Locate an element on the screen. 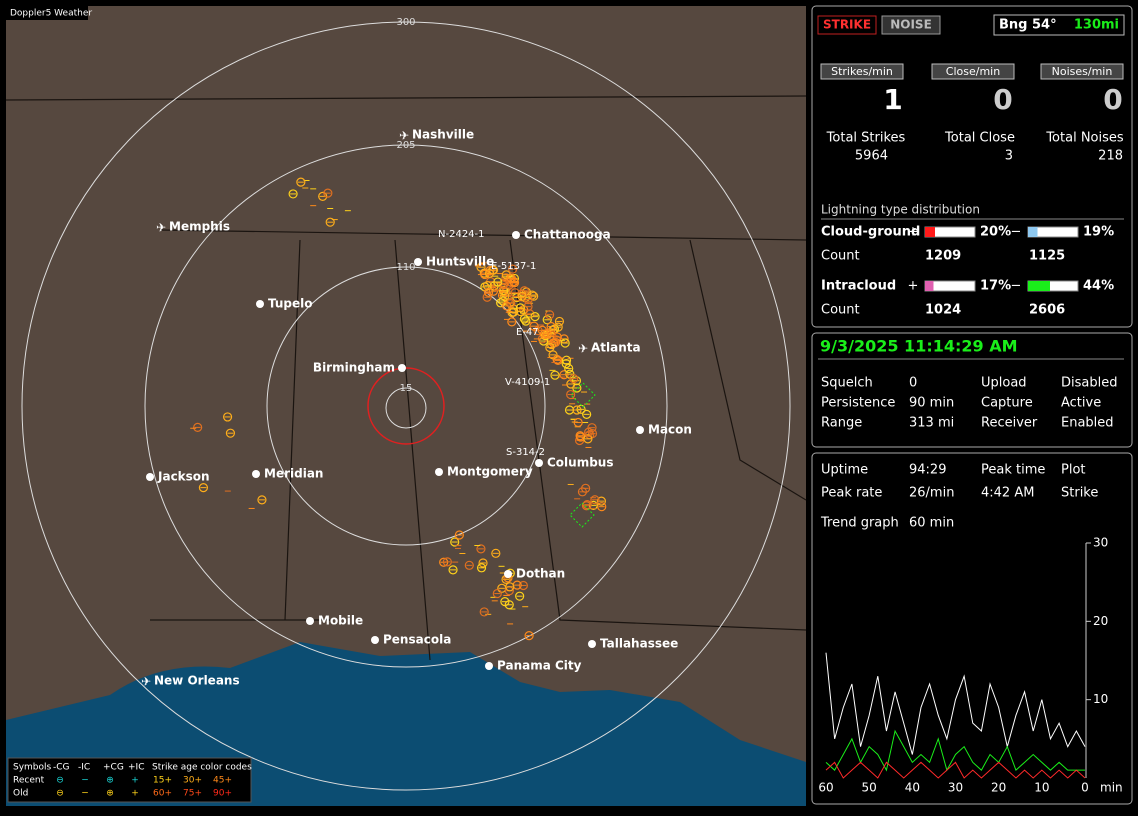 This screenshot has height=816, width=1138. x-tick-label: 40 is located at coordinates (912, 788).